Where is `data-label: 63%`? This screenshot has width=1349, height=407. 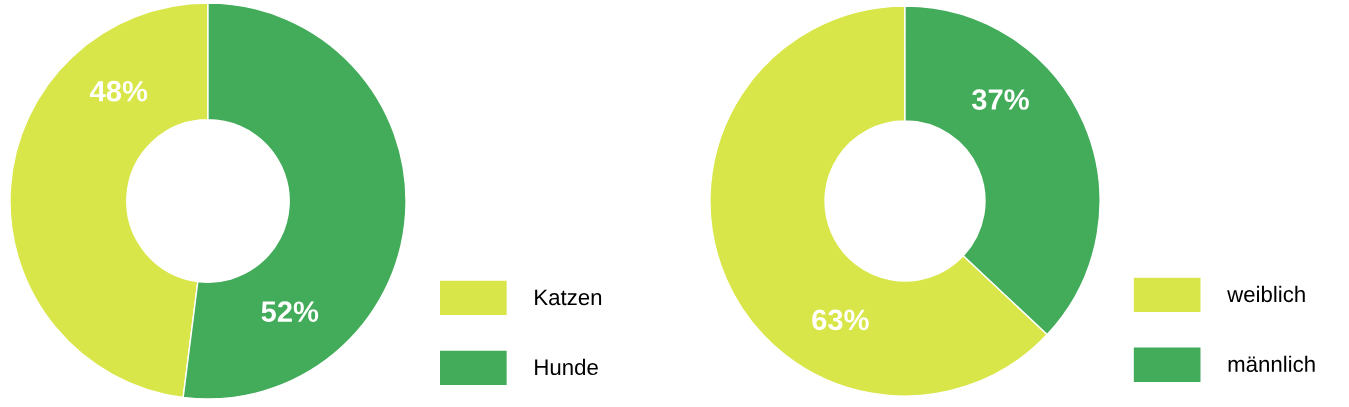
data-label: 63% is located at coordinates (840, 320).